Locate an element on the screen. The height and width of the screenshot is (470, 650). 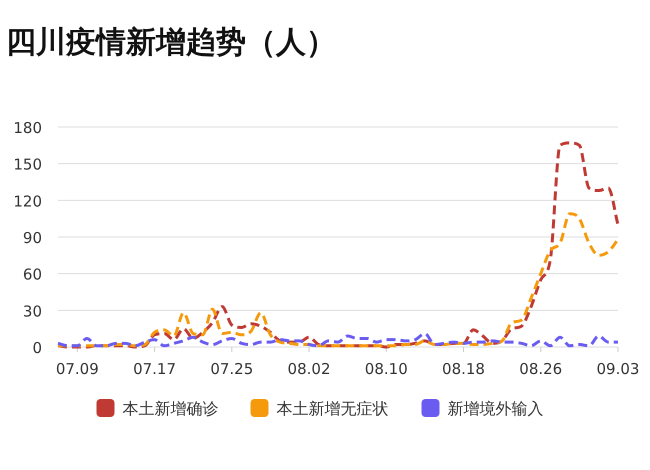
y-tick-label: 0 is located at coordinates (37, 348).